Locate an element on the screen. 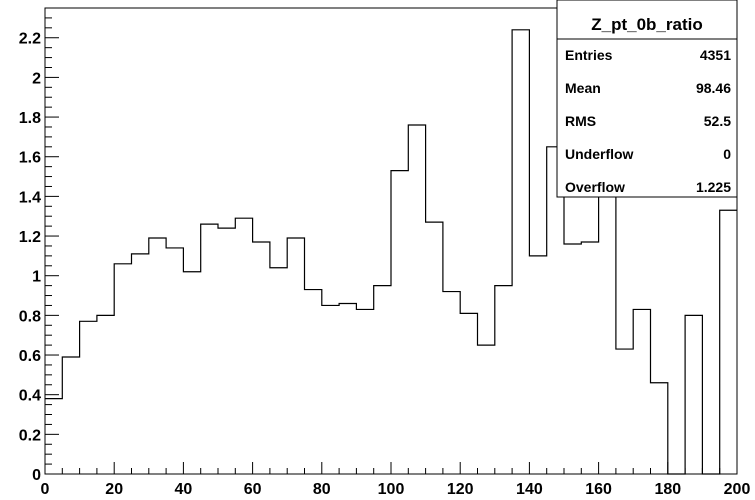  stats-overflow-label: Overflow is located at coordinates (595, 187).